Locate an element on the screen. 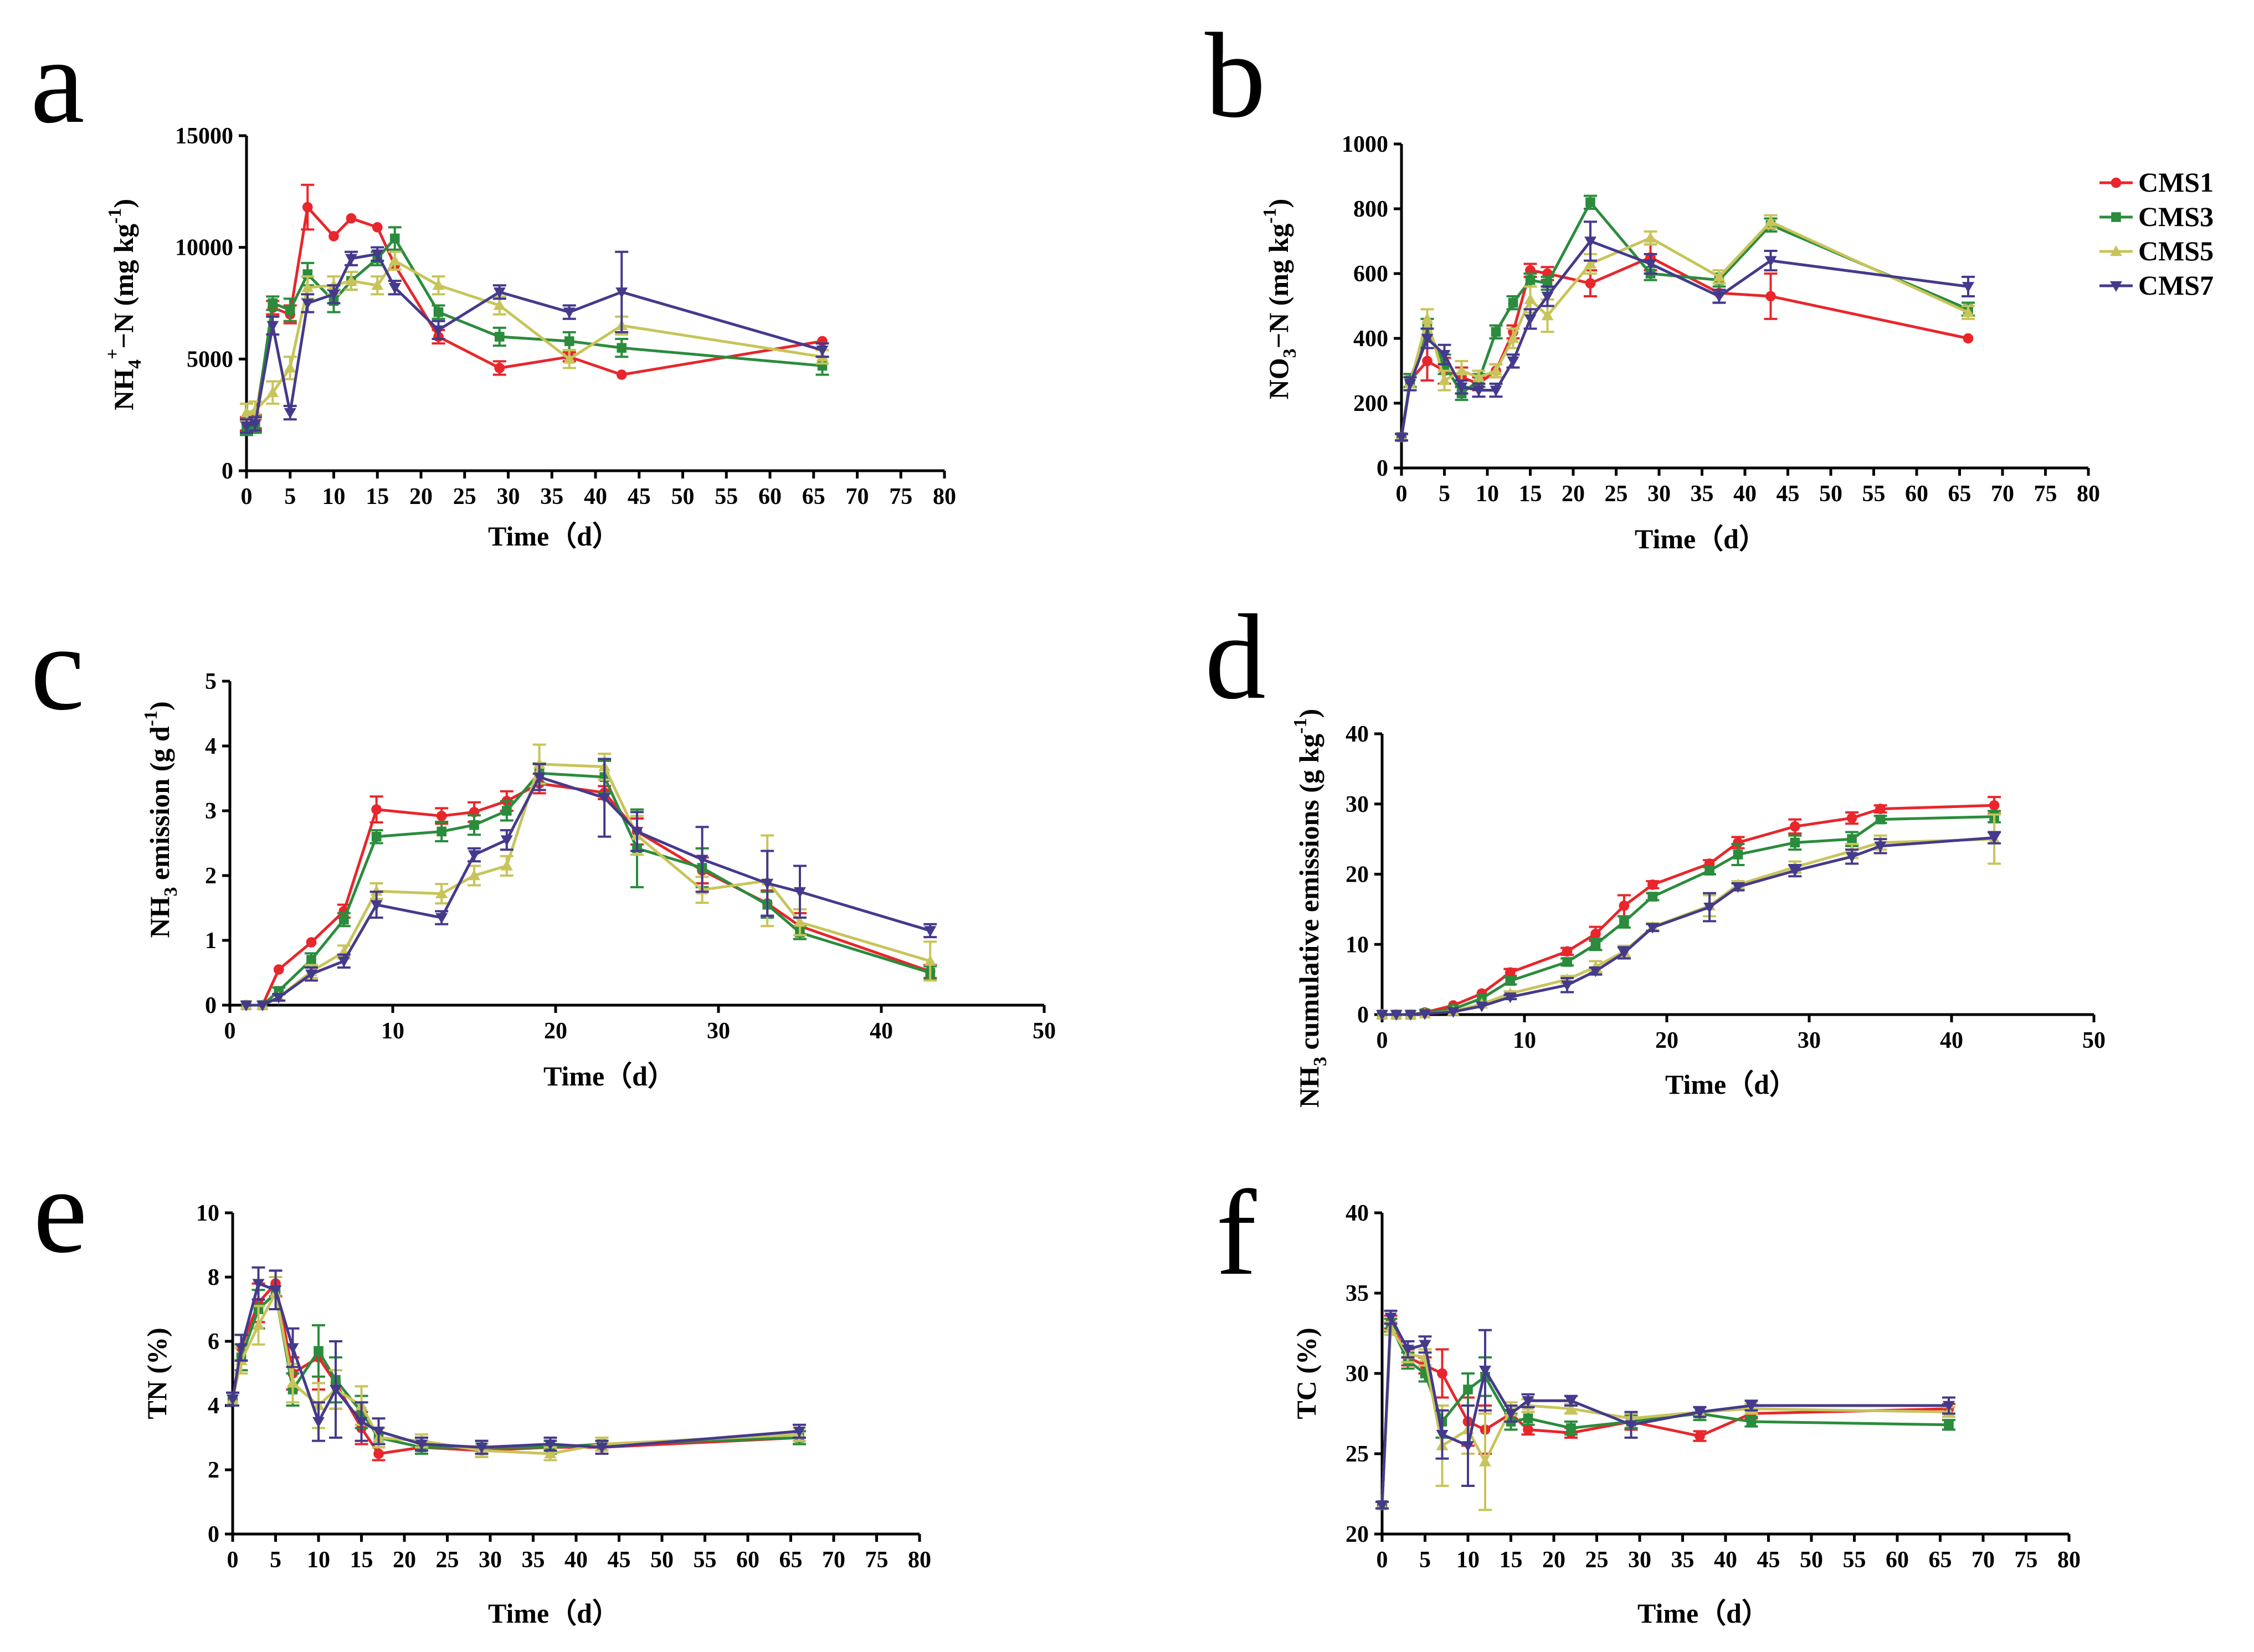 The image size is (2254, 1652). x-tick-label: 25 is located at coordinates (447, 1560).